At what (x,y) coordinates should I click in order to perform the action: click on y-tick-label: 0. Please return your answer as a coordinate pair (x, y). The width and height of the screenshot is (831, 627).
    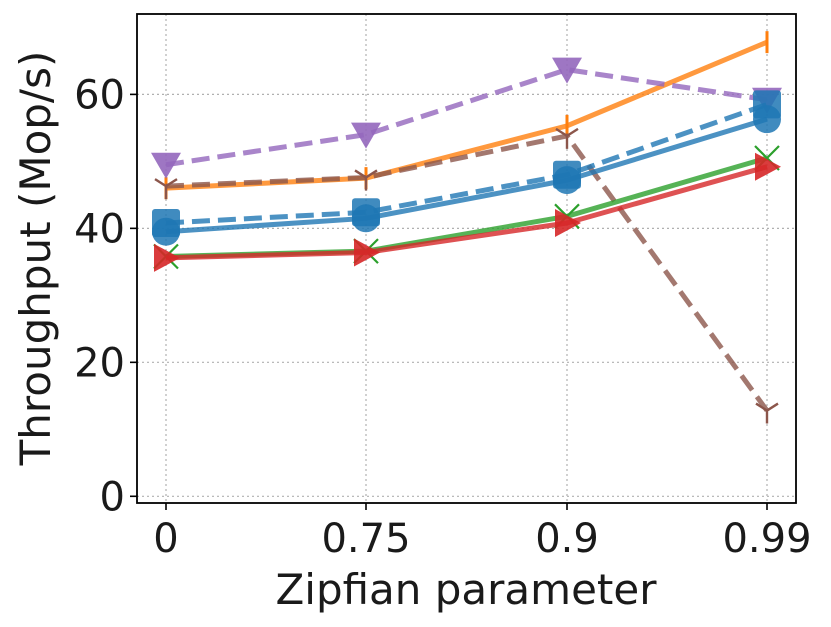
    Looking at the image, I should click on (112, 497).